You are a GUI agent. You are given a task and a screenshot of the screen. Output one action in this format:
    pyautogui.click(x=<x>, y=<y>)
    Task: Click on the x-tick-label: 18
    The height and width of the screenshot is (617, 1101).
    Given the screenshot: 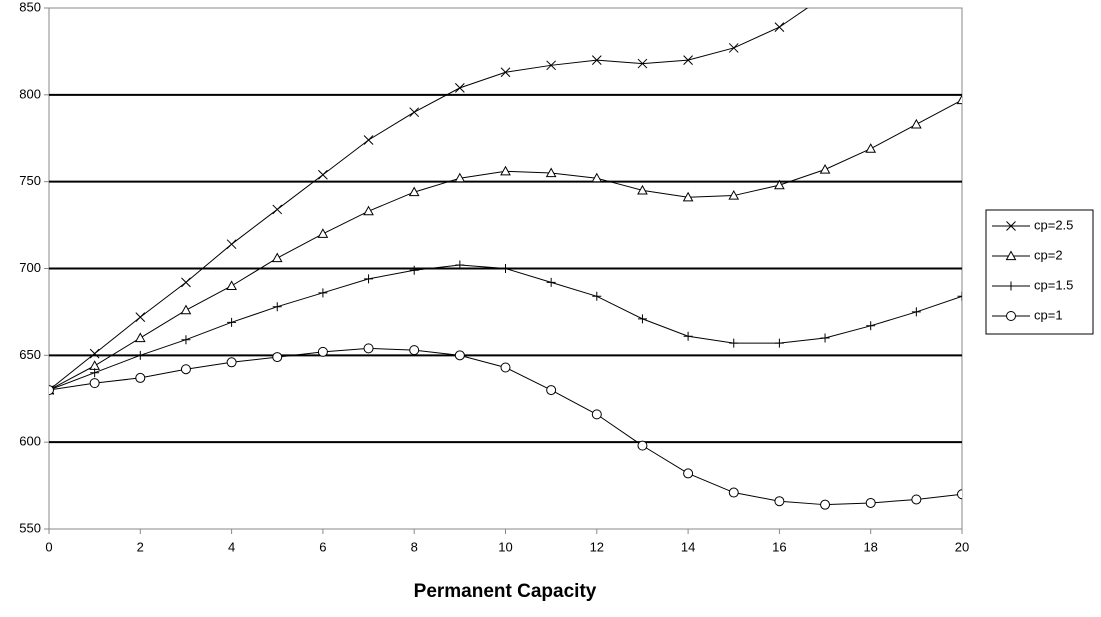 What is the action you would take?
    pyautogui.click(x=870, y=546)
    